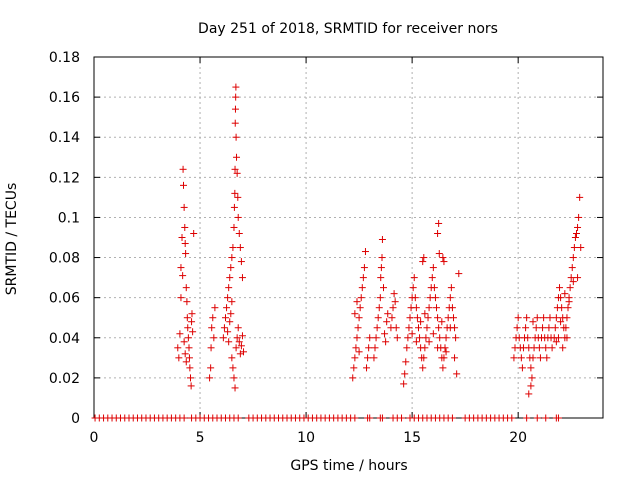 This screenshot has width=640, height=480. What do you see at coordinates (69, 218) in the screenshot?
I see `y-tick-label: 0.1` at bounding box center [69, 218].